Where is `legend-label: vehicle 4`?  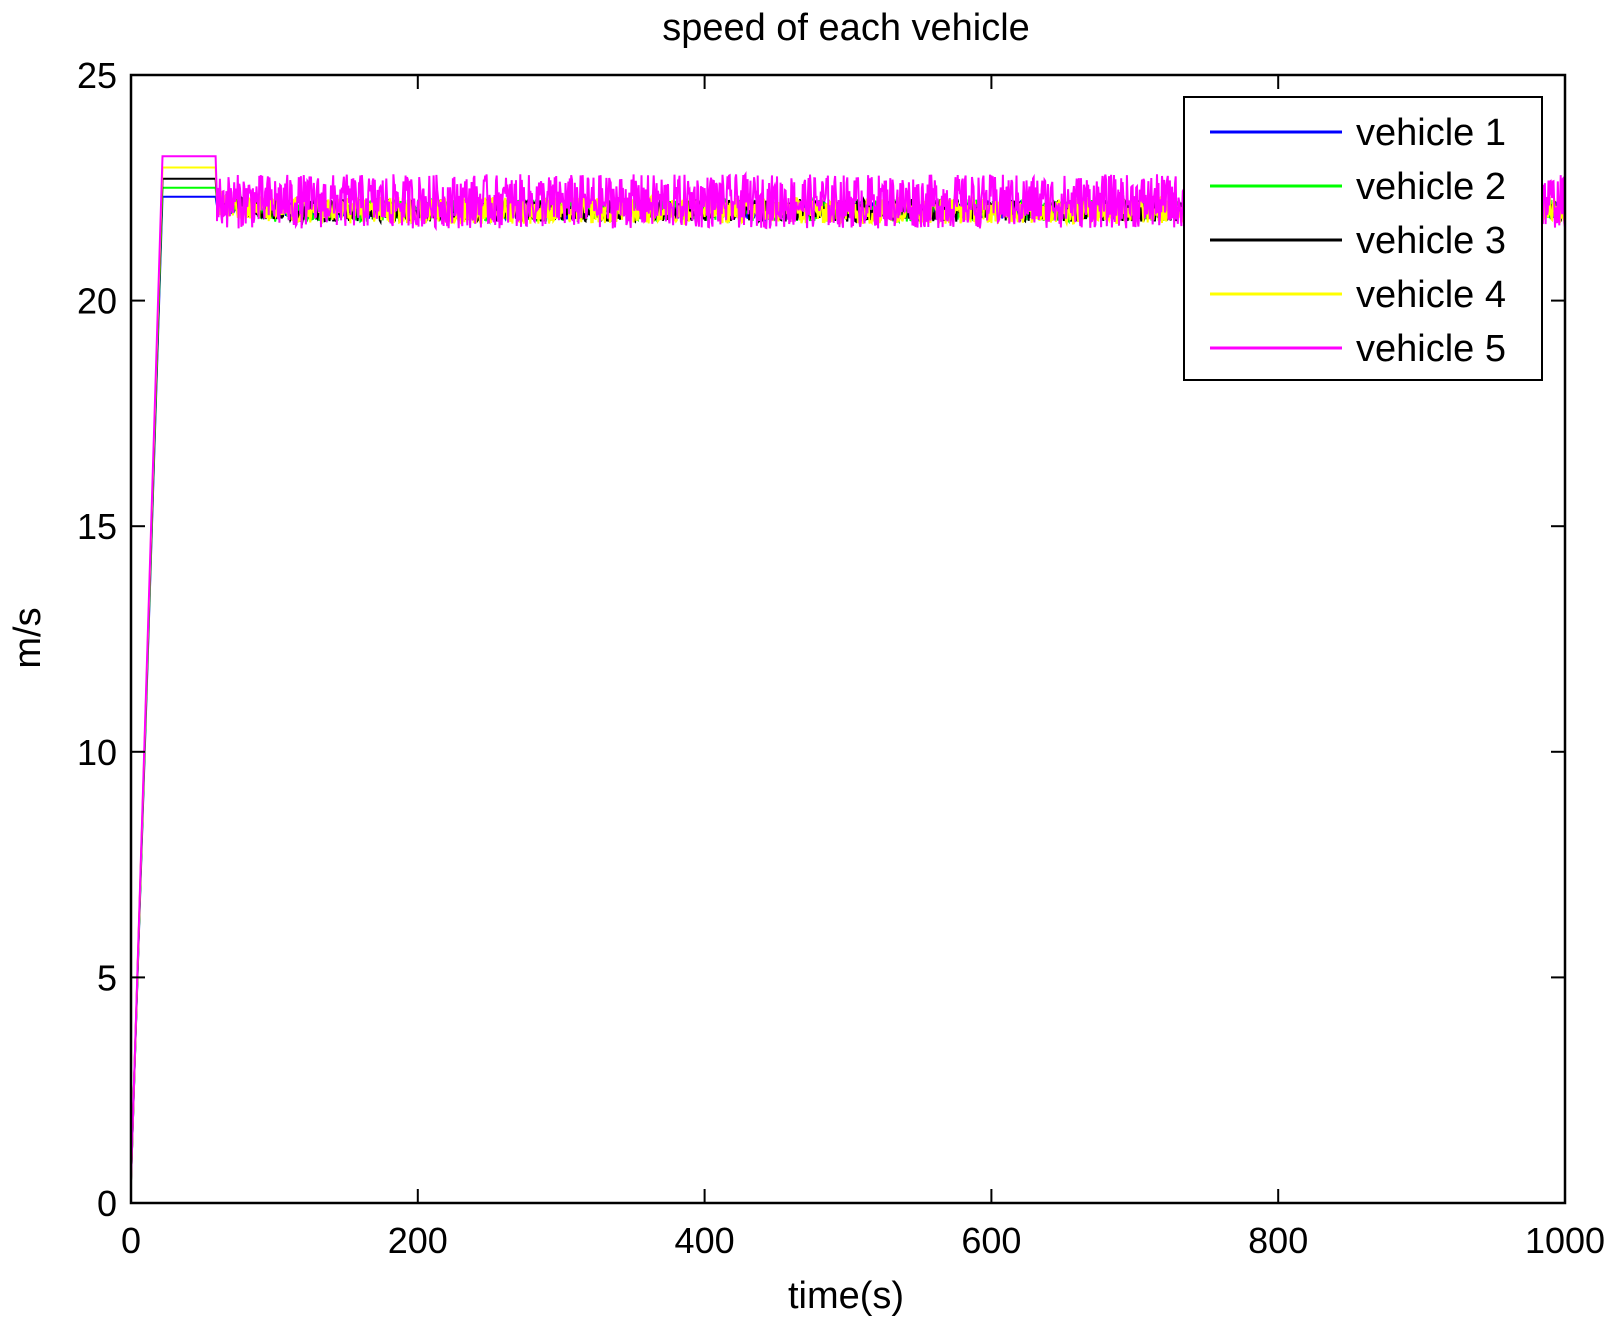 legend-label: vehicle 4 is located at coordinates (1431, 295).